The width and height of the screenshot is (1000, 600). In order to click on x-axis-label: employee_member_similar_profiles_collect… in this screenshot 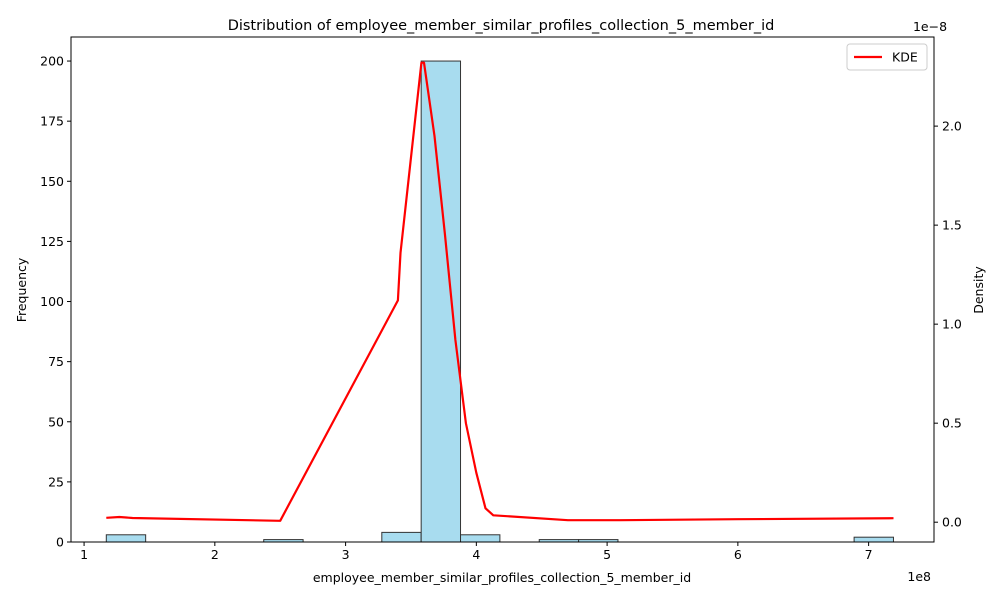, I will do `click(502, 577)`.